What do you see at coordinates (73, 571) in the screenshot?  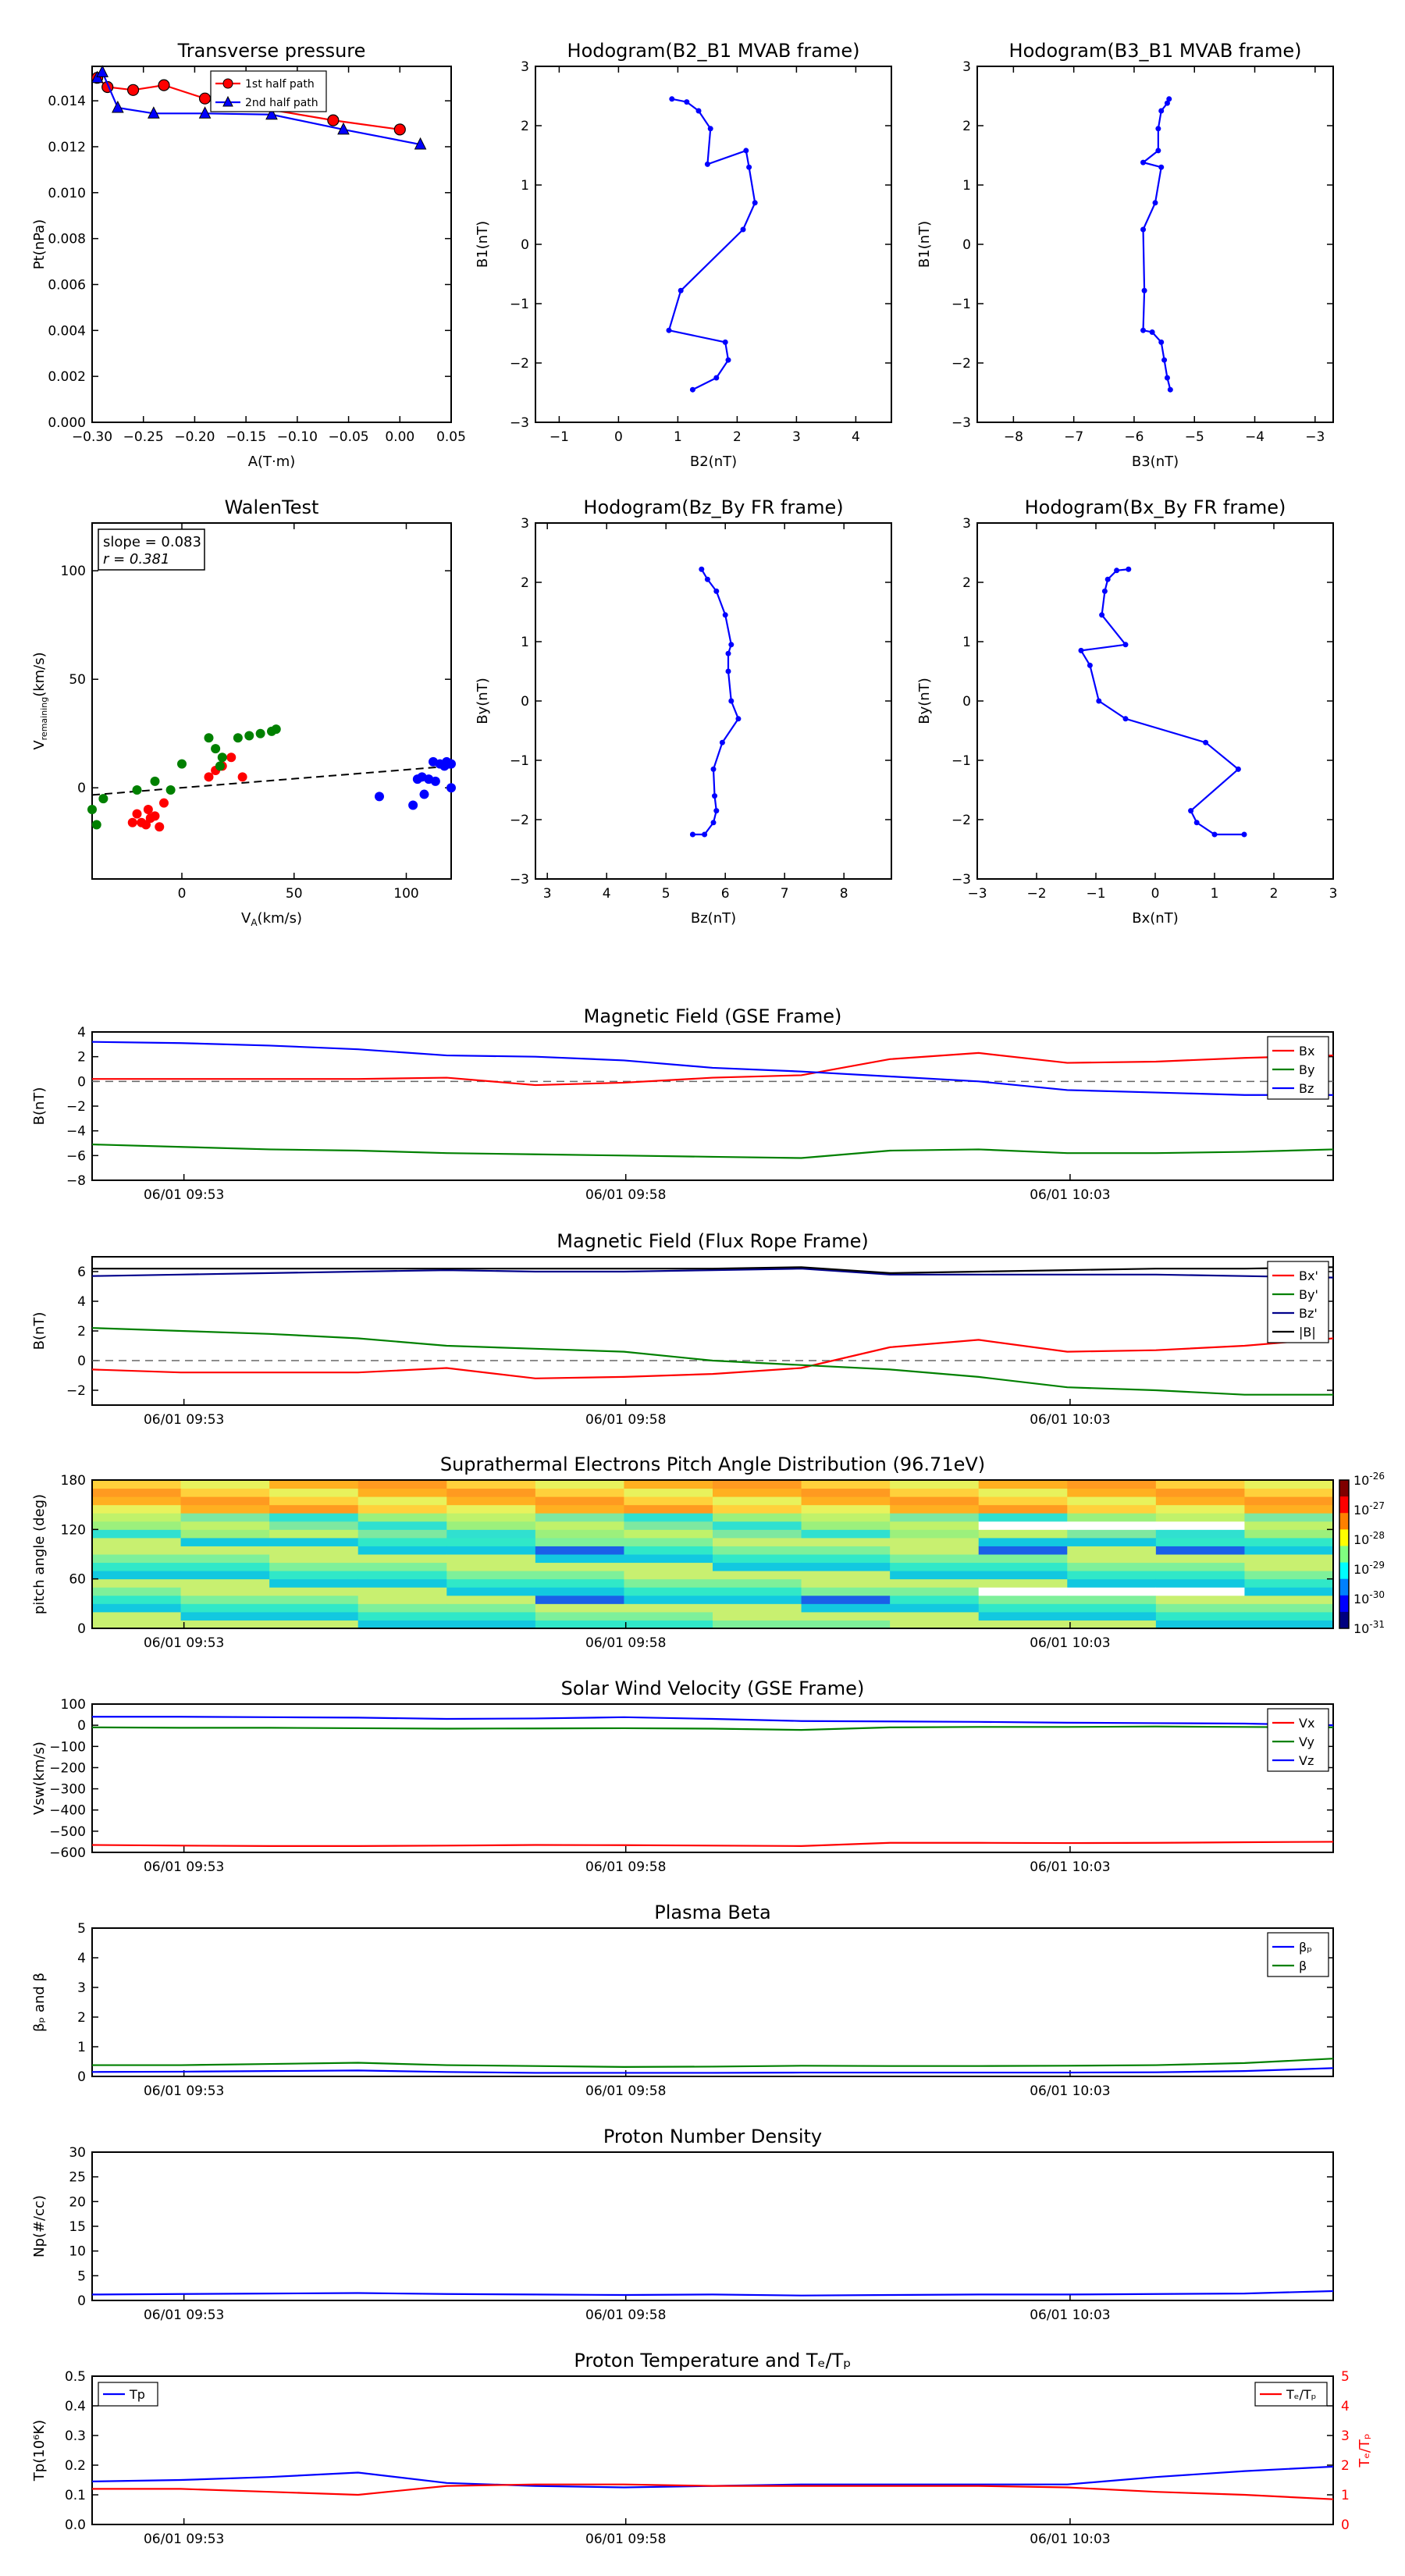 I see `walen-test-ytick-label: 100` at bounding box center [73, 571].